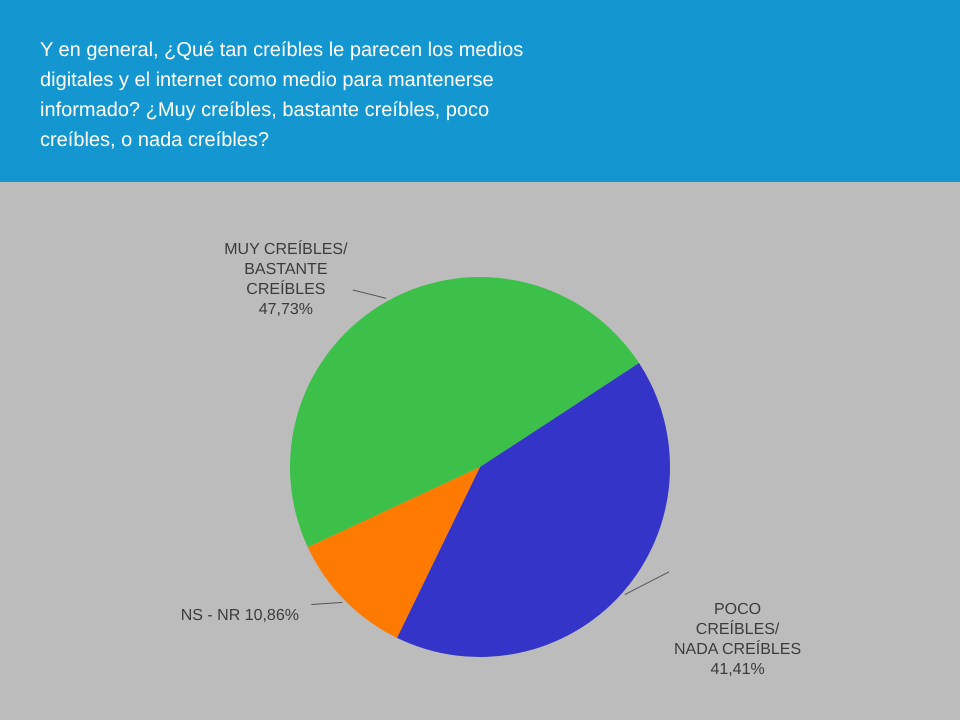  I want to click on data-label: 47,73%, so click(285, 309).